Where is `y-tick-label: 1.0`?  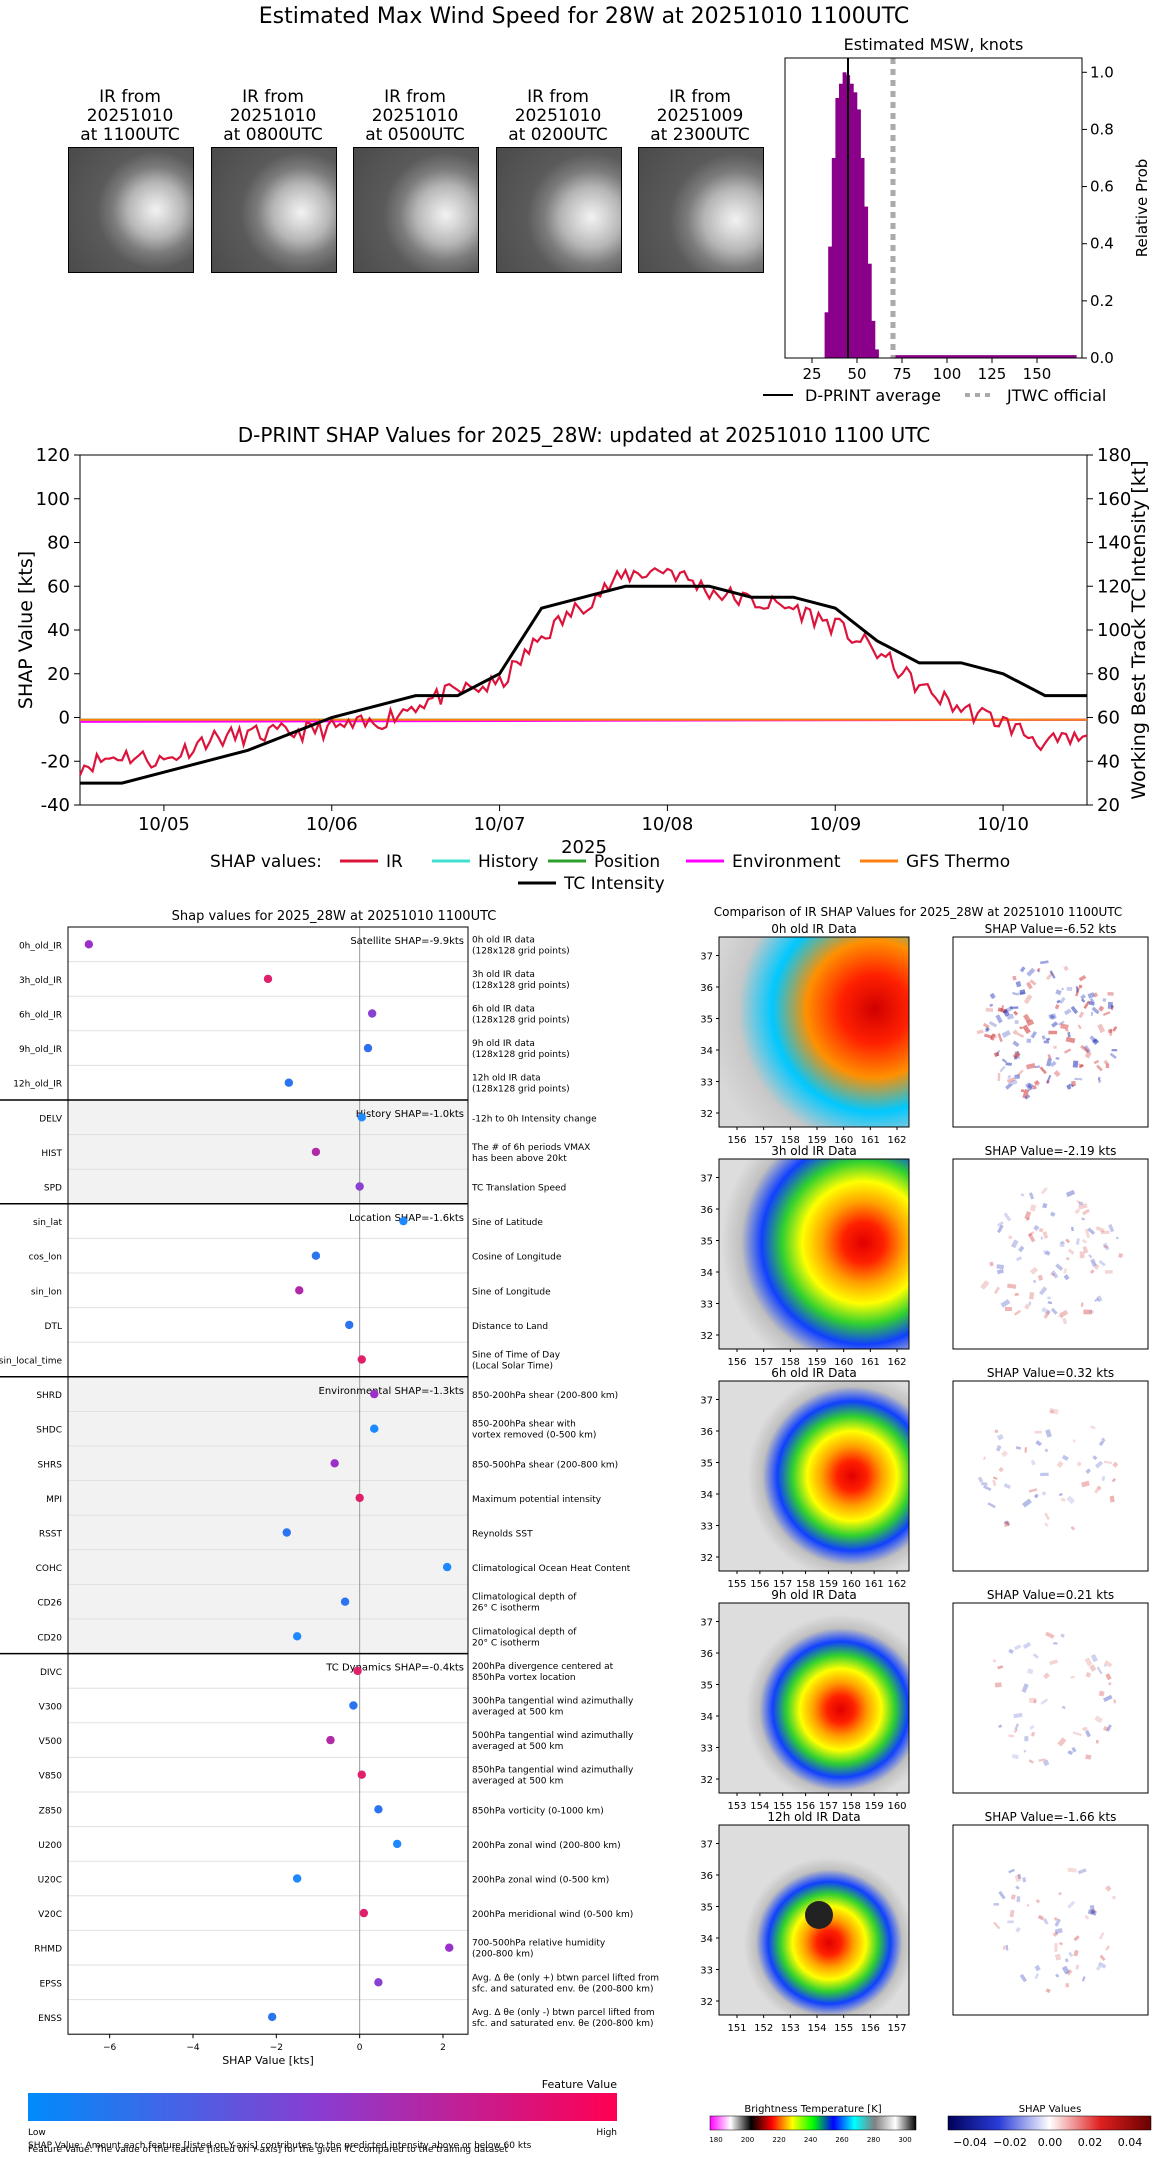 y-tick-label: 1.0 is located at coordinates (1102, 72).